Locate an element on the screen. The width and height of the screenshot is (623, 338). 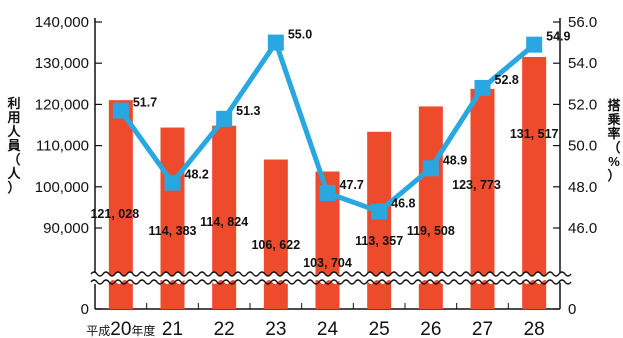
rate-value-label: 51.3 is located at coordinates (248, 111).